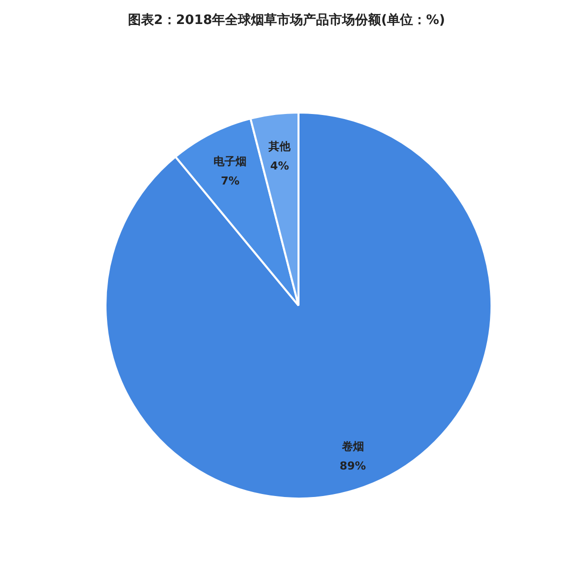 The height and width of the screenshot is (580, 572). I want to click on slice-label: 卷烟, so click(352, 446).